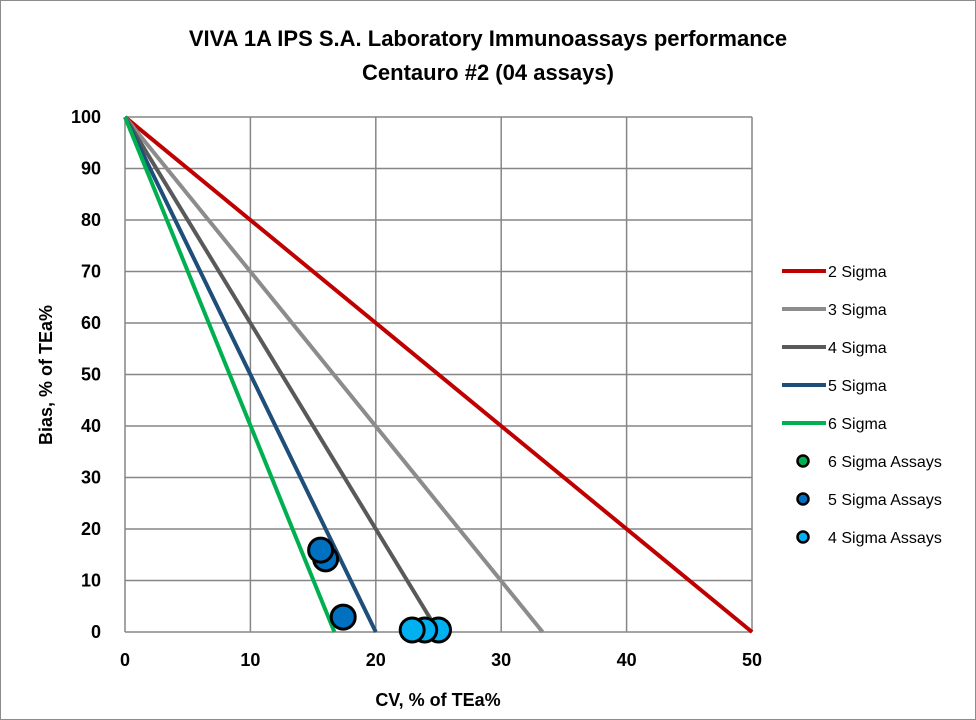  Describe the element at coordinates (857, 272) in the screenshot. I see `legend-label: 2 Sigma` at that location.